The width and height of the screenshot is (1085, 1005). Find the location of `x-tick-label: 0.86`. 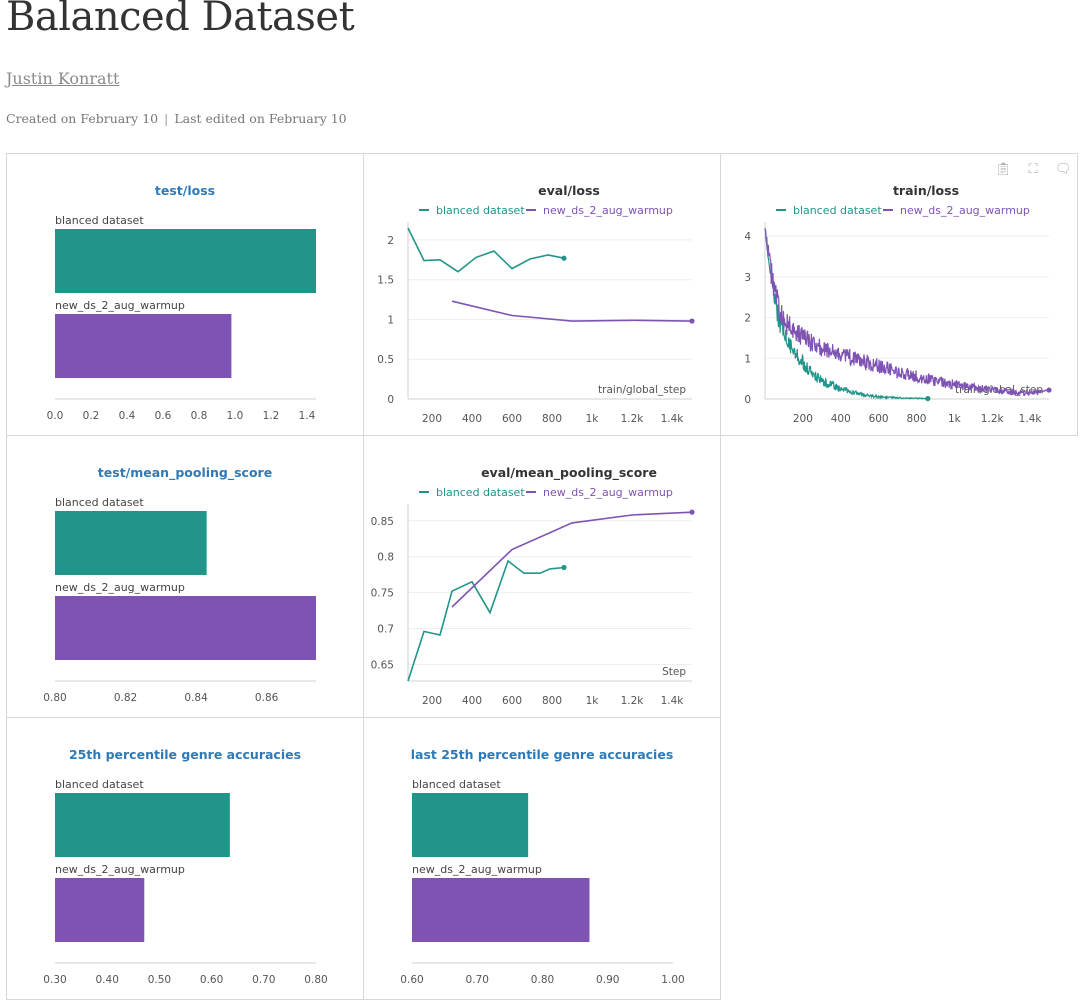

x-tick-label: 0.86 is located at coordinates (267, 698).